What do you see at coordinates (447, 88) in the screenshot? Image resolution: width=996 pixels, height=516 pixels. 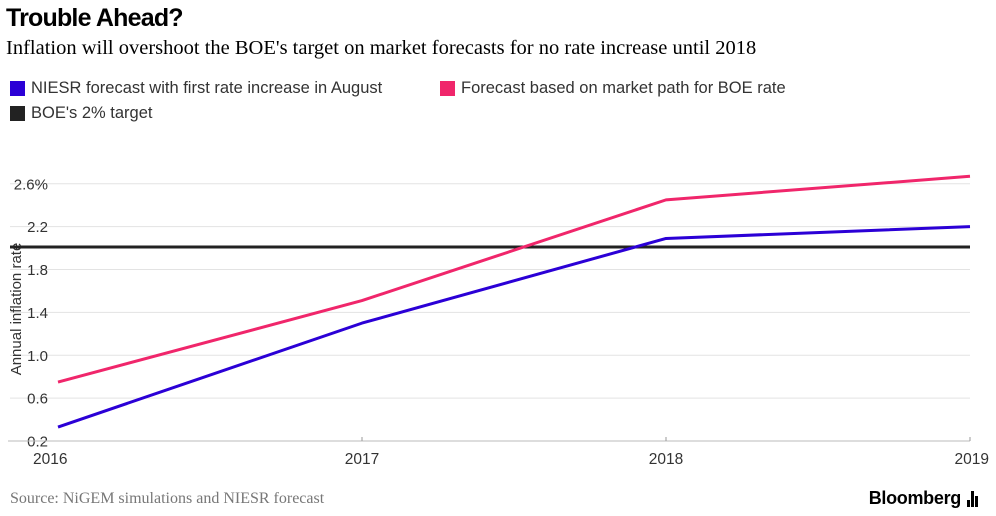 I see `legend-swatch-market` at bounding box center [447, 88].